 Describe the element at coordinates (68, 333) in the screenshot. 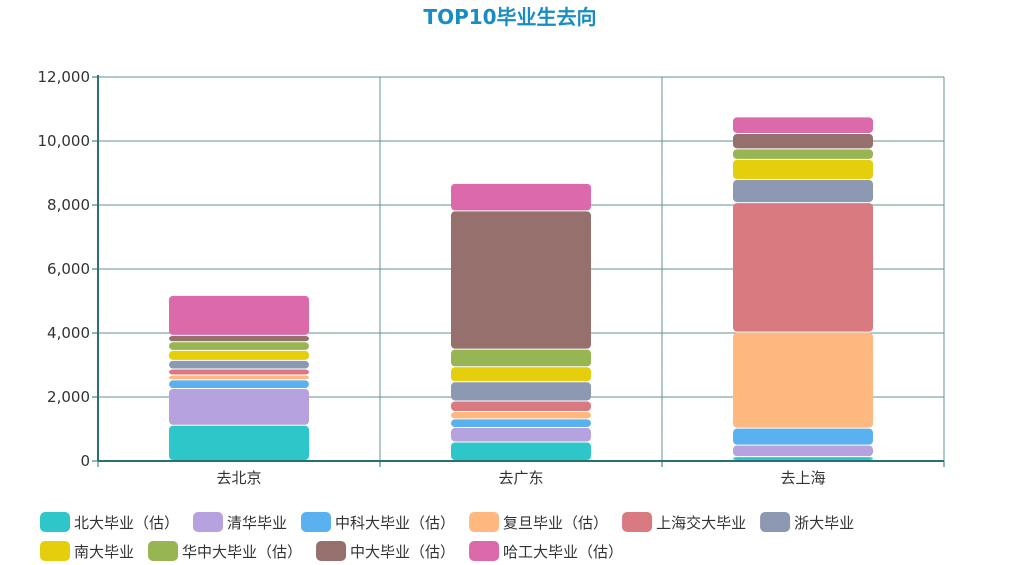

I see `y-tick-label-2: 4,000` at that location.